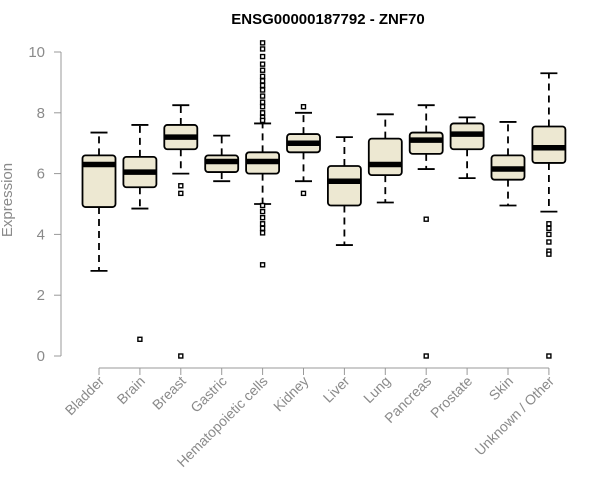 Image resolution: width=600 pixels, height=500 pixels. What do you see at coordinates (336, 389) in the screenshot?
I see `x-tick-label: Liver` at bounding box center [336, 389].